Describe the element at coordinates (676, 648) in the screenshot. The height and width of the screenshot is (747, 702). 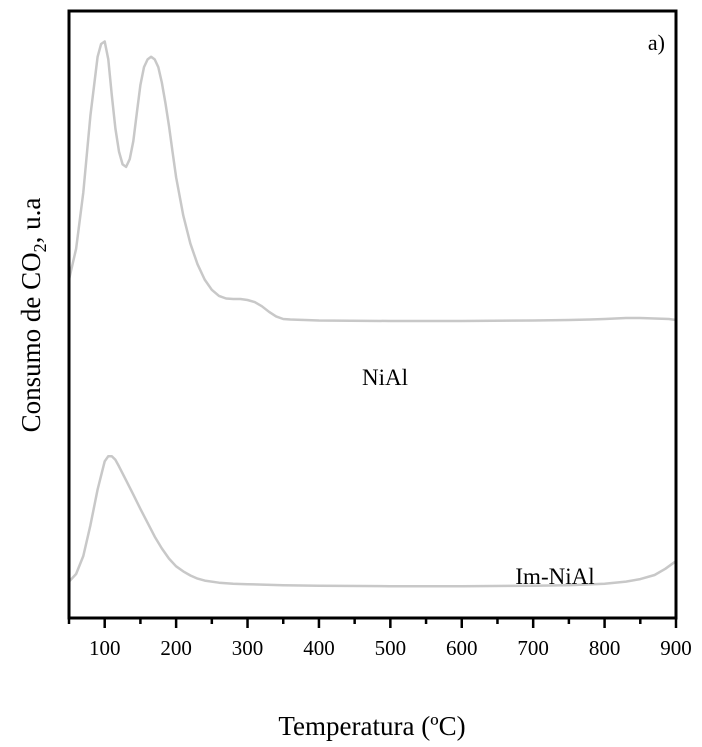
I see `x-tick-label-900: 900` at that location.